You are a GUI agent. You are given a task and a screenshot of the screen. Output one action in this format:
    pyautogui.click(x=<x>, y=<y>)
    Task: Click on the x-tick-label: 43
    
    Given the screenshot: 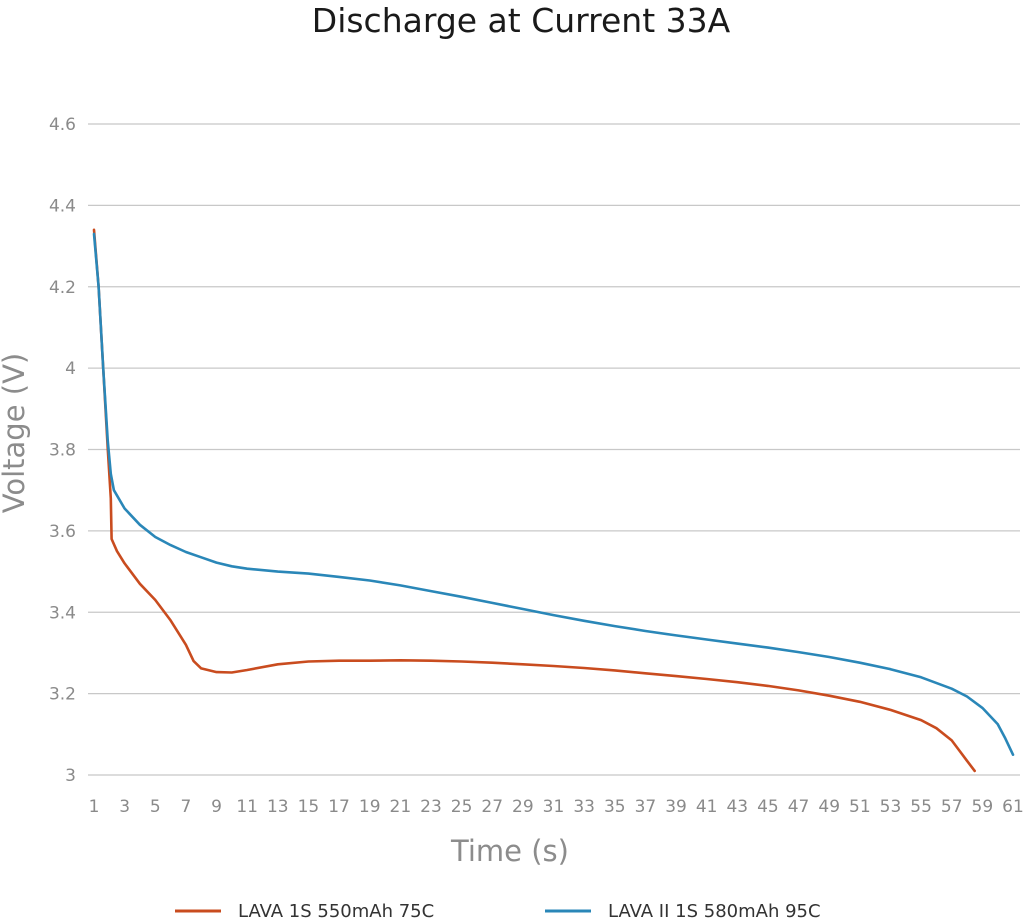 What is the action you would take?
    pyautogui.click(x=737, y=807)
    